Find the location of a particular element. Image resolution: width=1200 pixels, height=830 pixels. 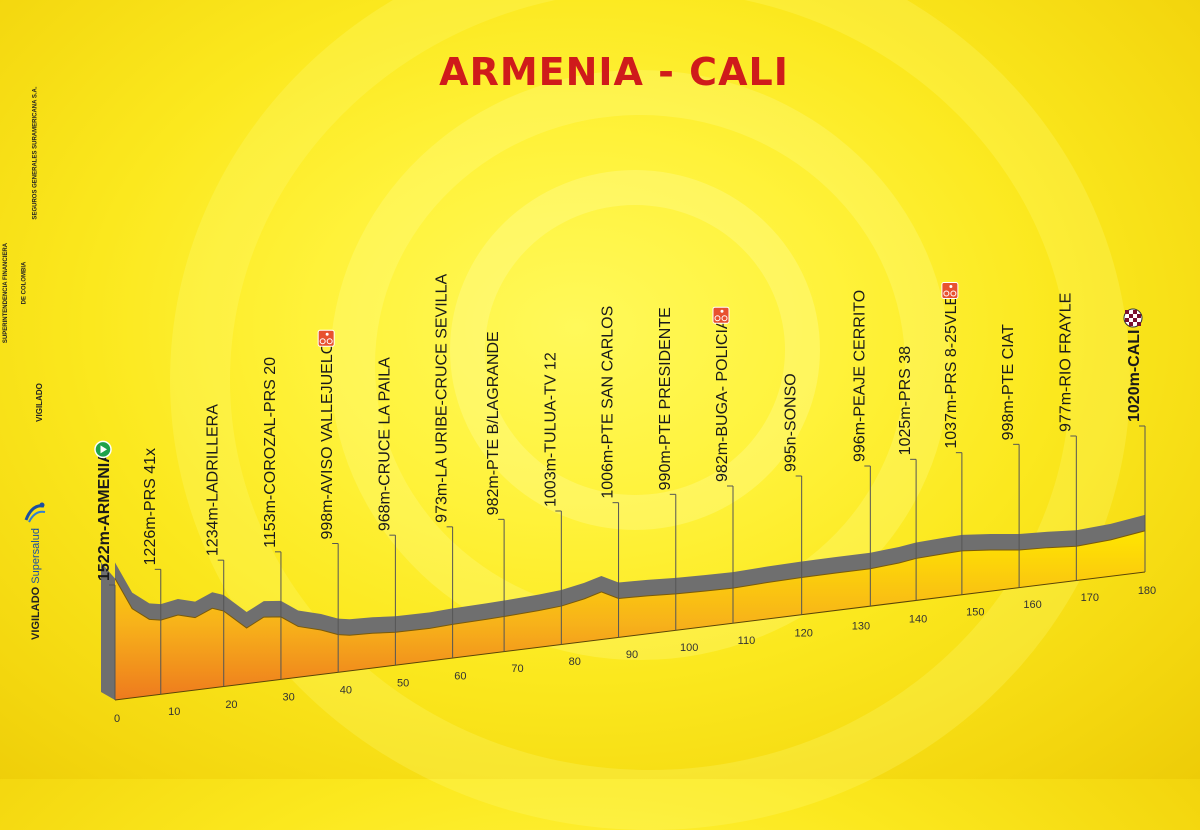

x-tick-label: 10 is located at coordinates (174, 712).